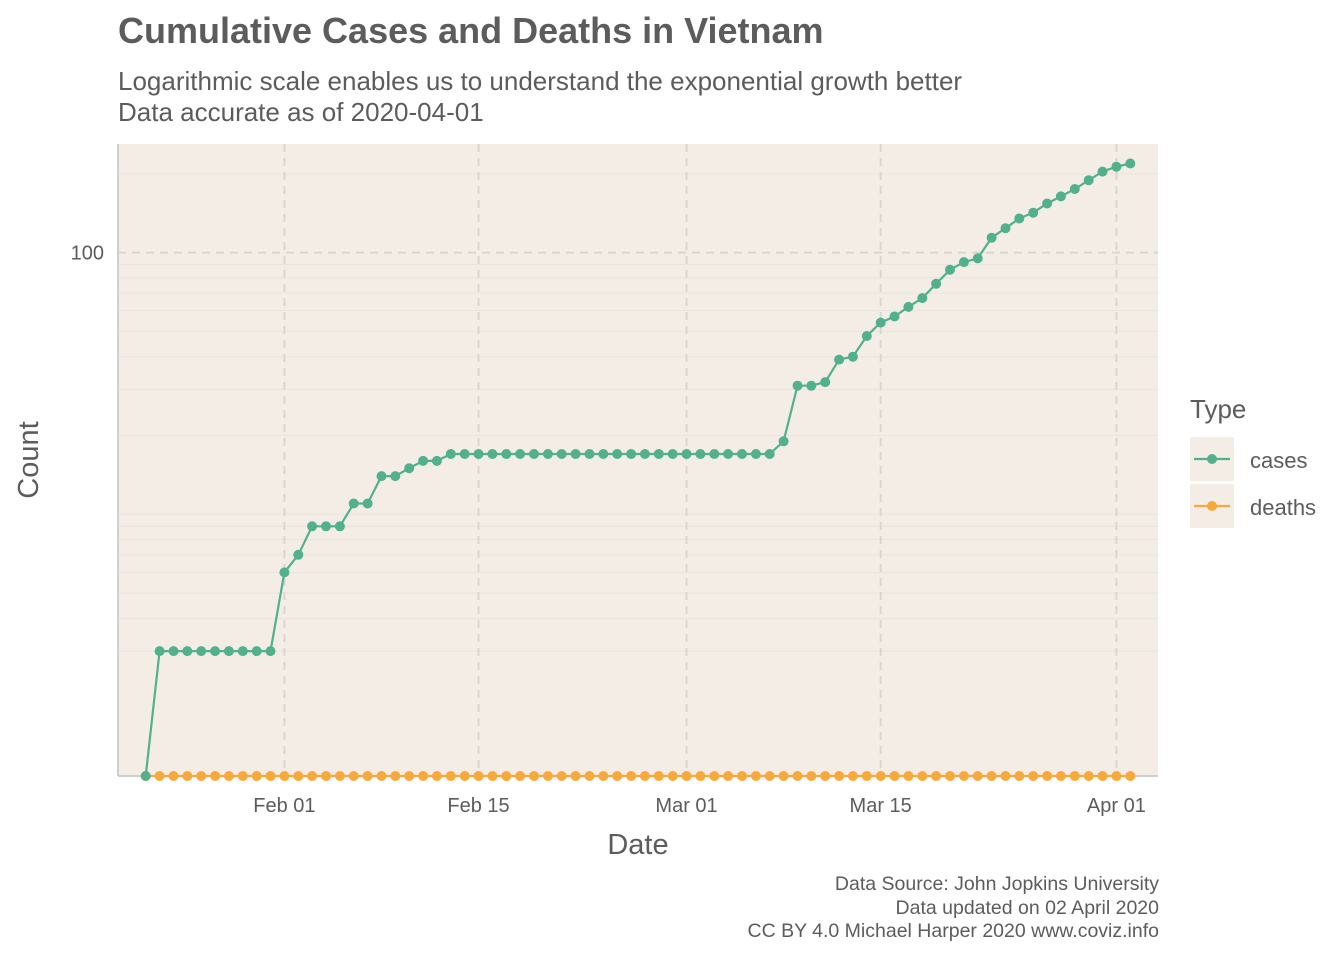 The width and height of the screenshot is (1344, 960). Describe the element at coordinates (1283, 507) in the screenshot. I see `legend-label-deaths: deaths` at that location.